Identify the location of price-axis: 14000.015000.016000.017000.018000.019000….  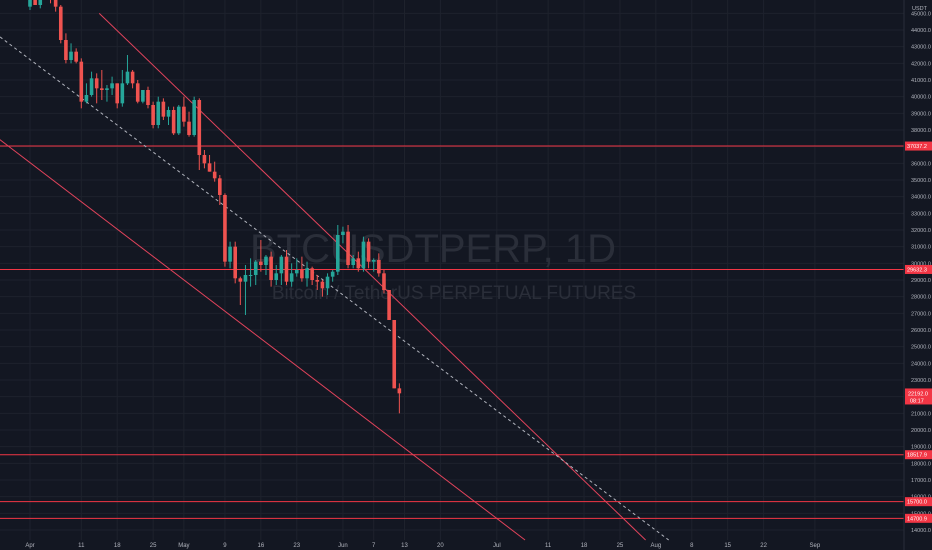
(921, 272).